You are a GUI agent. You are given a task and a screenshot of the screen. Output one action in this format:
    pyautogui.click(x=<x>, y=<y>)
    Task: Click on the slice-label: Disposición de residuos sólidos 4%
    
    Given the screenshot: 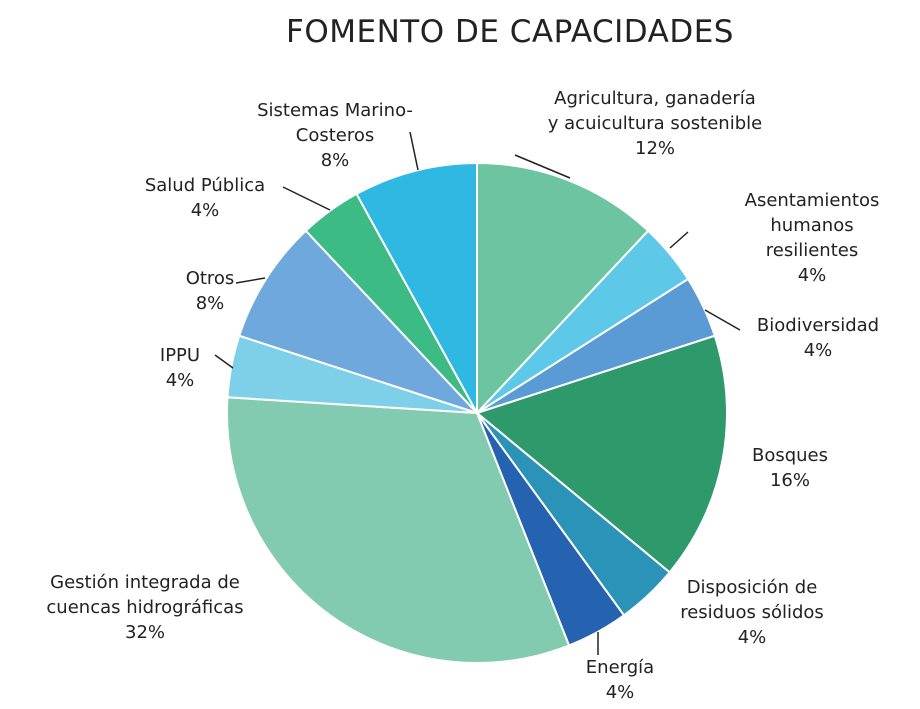 What is the action you would take?
    pyautogui.click(x=752, y=612)
    